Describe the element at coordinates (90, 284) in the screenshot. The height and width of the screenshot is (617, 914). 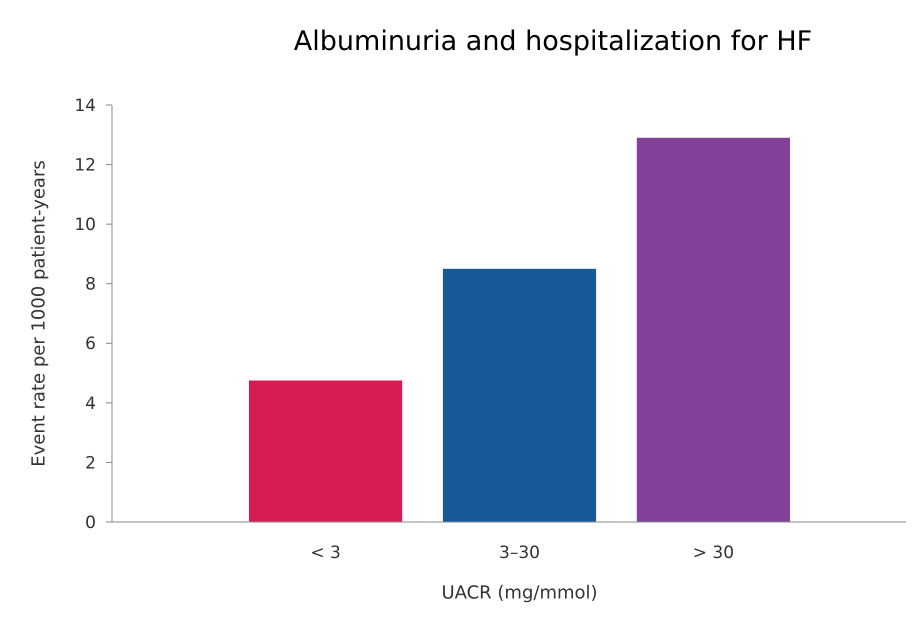
I see `y-tick-label: 8` at that location.